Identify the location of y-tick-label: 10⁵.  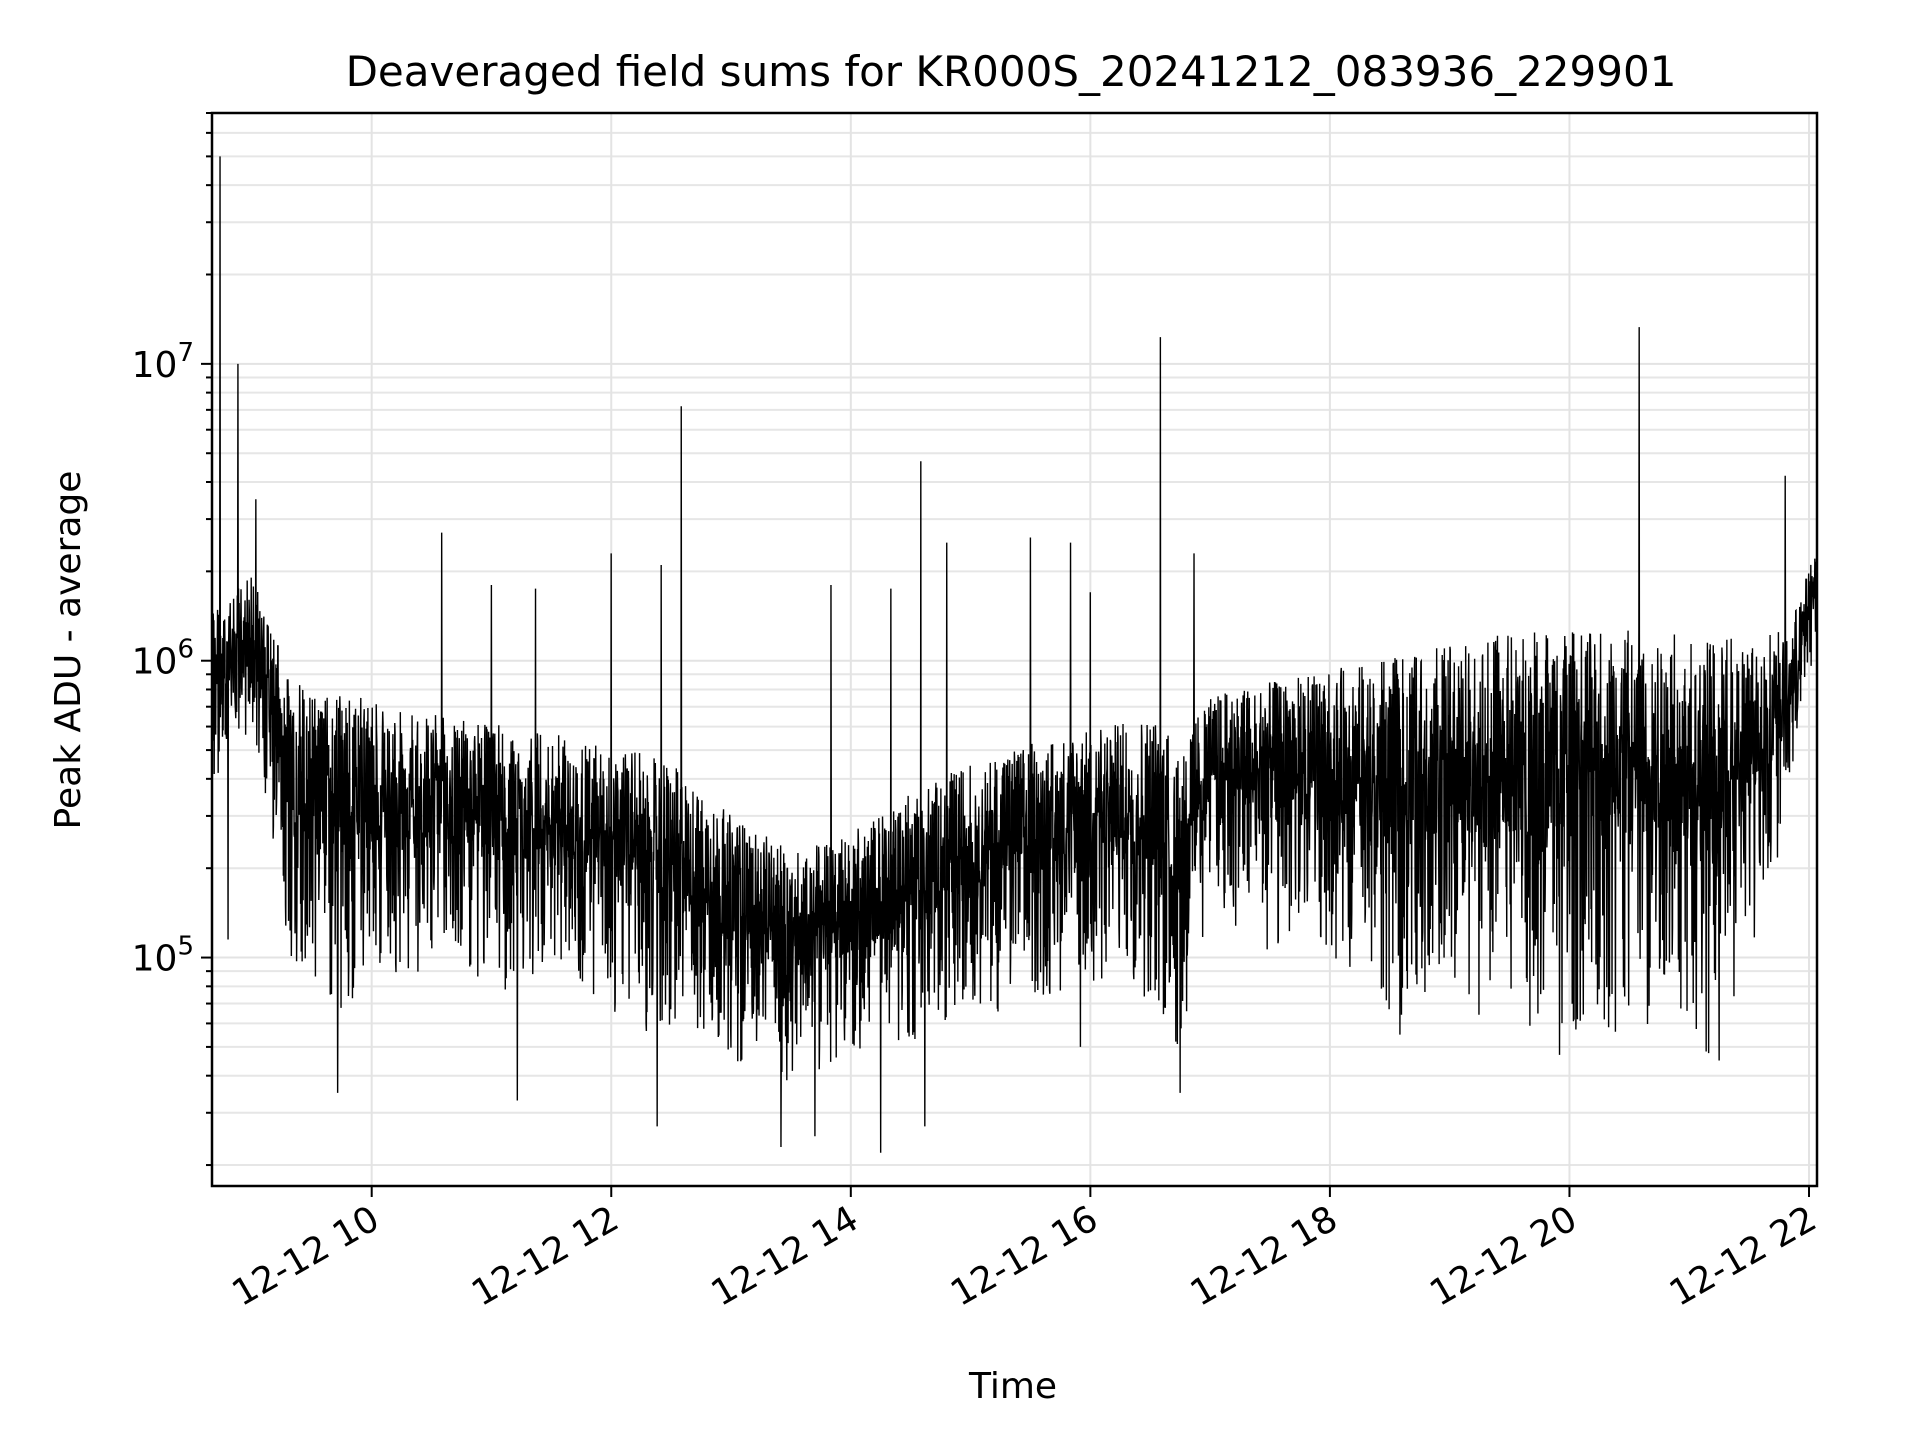
(163, 956).